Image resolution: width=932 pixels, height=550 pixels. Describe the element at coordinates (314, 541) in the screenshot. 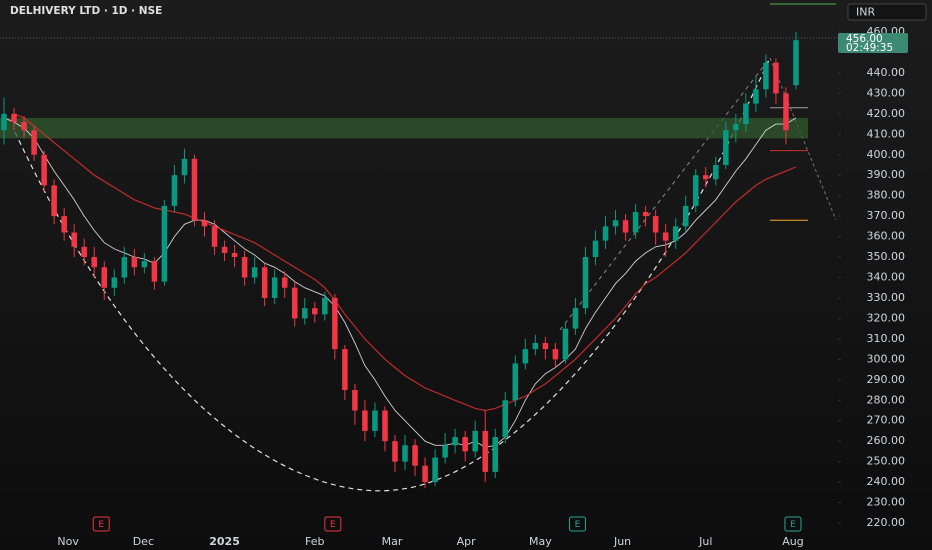

I see `x-tick-label: Feb` at that location.